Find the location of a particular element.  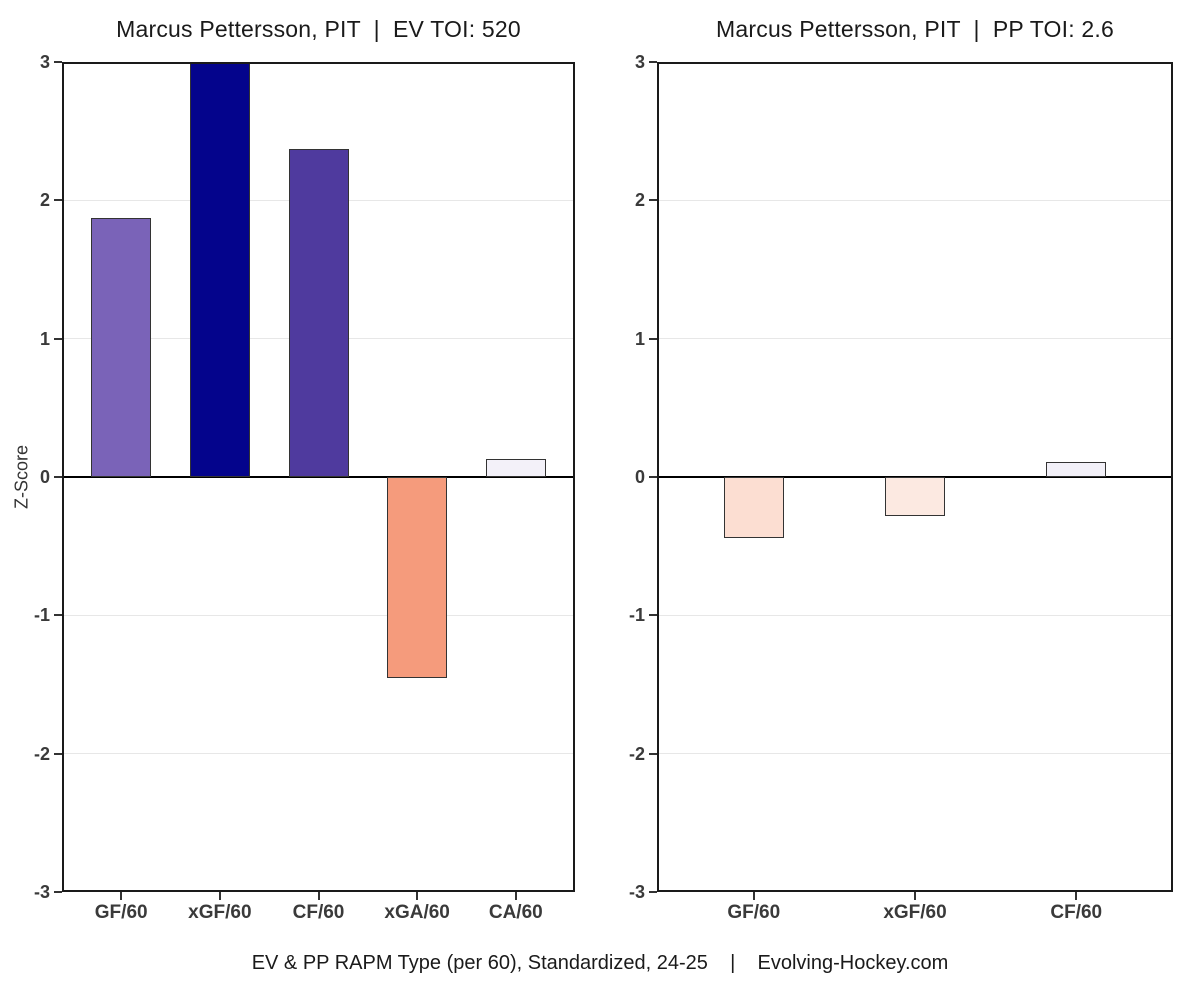

x-axis-label-xga-60: xGA/60 is located at coordinates (417, 912).